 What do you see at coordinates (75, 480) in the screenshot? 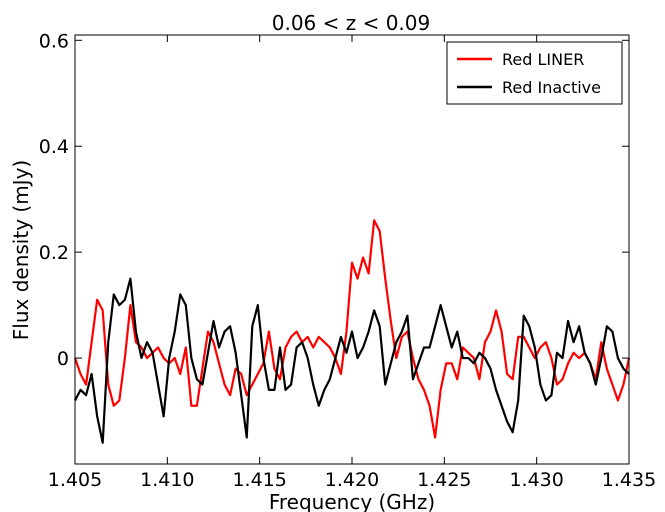
I see `x-tick-label: 1.405` at bounding box center [75, 480].